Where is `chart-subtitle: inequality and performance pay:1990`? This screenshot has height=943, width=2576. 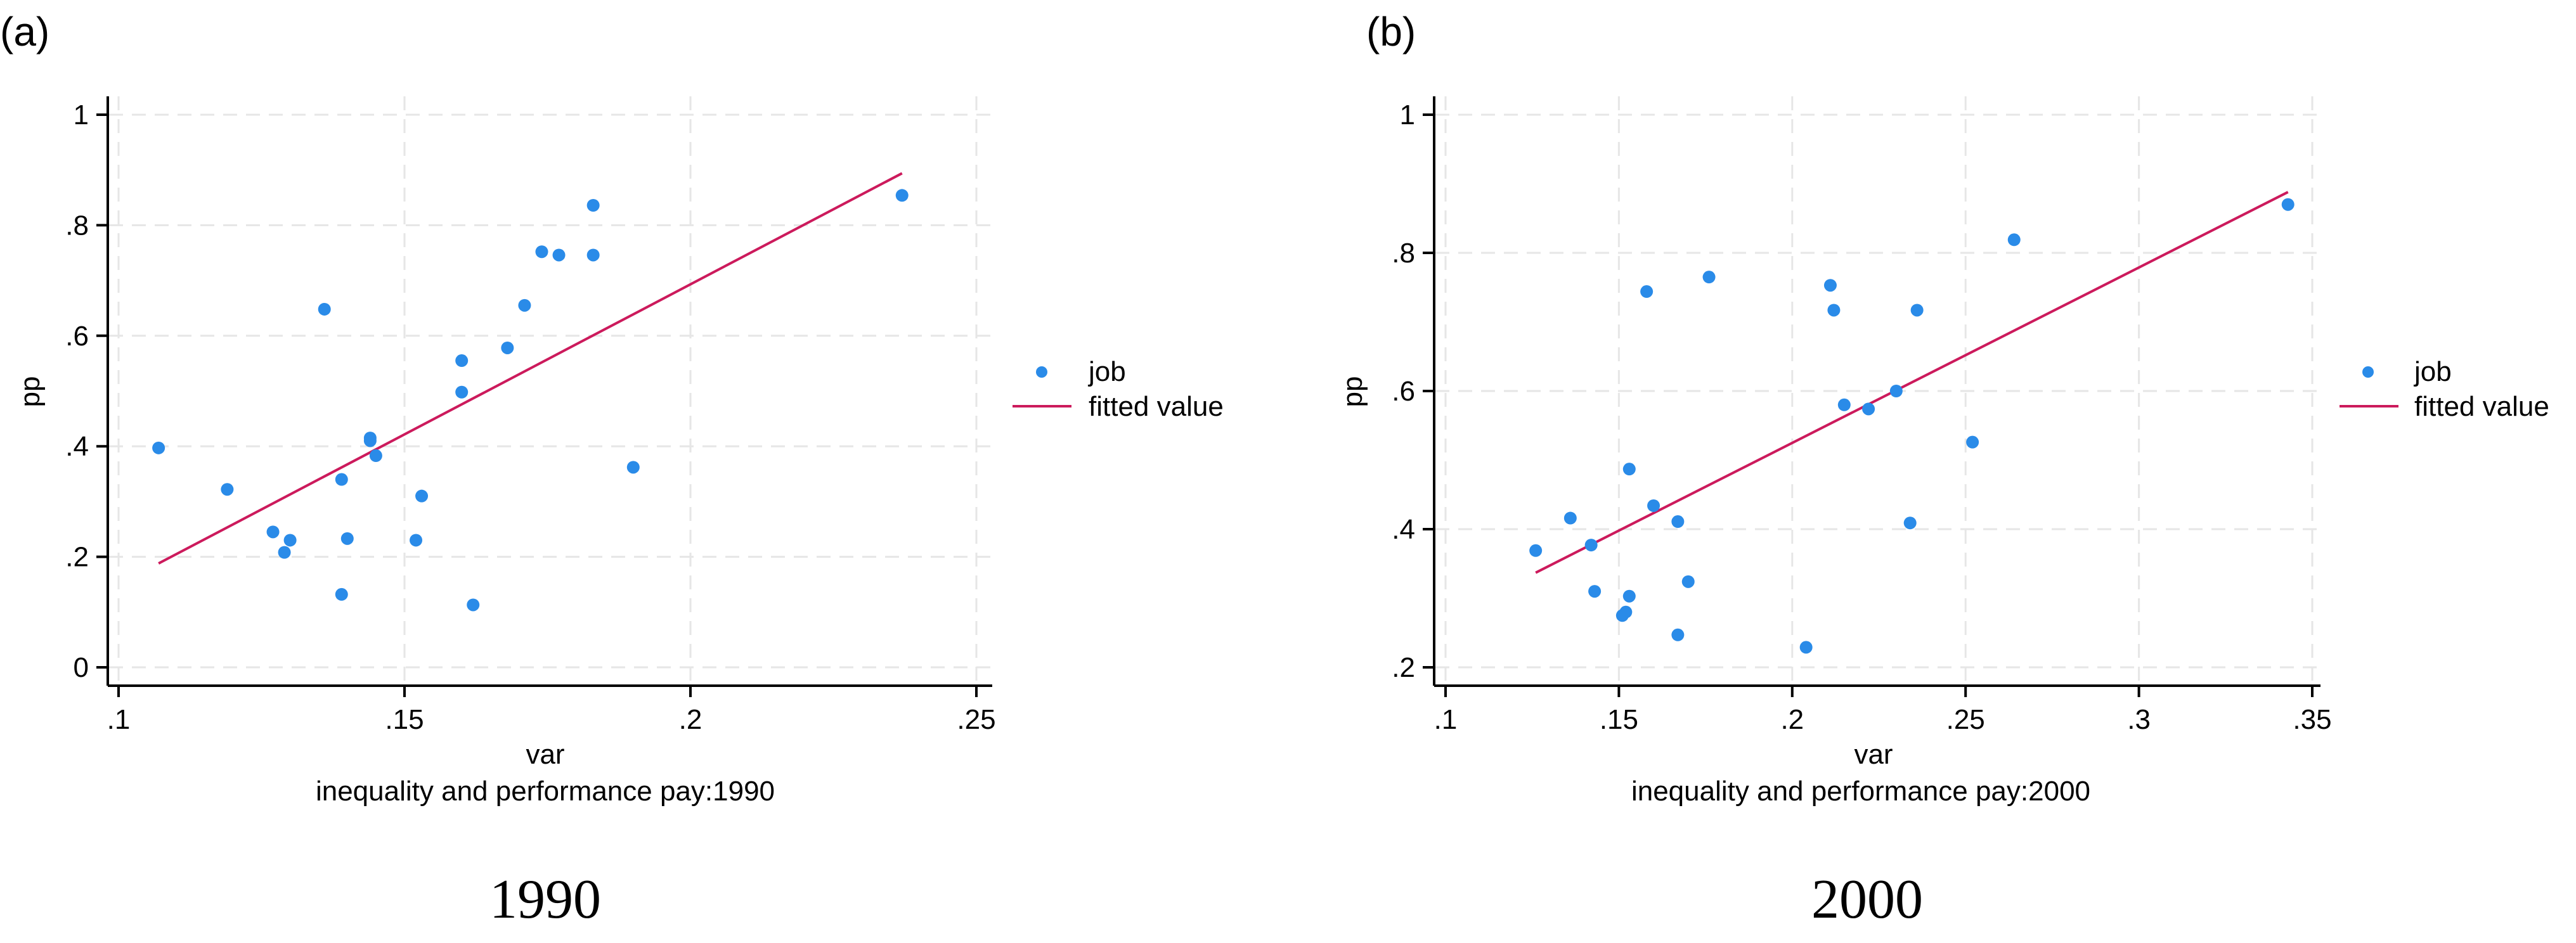
chart-subtitle: inequality and performance pay:1990 is located at coordinates (545, 792).